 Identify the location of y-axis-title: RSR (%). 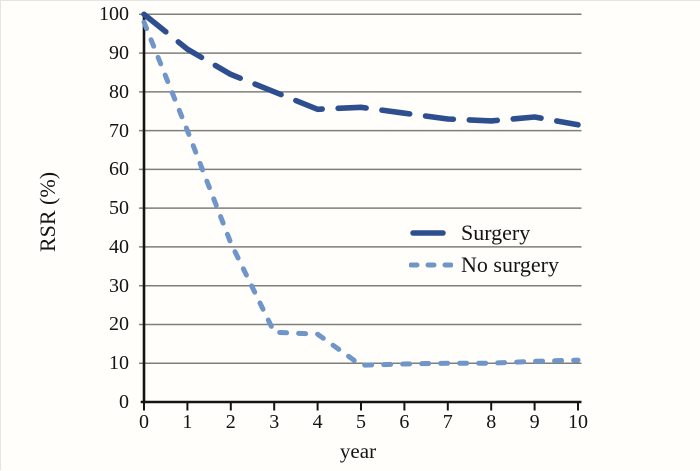
(47, 212).